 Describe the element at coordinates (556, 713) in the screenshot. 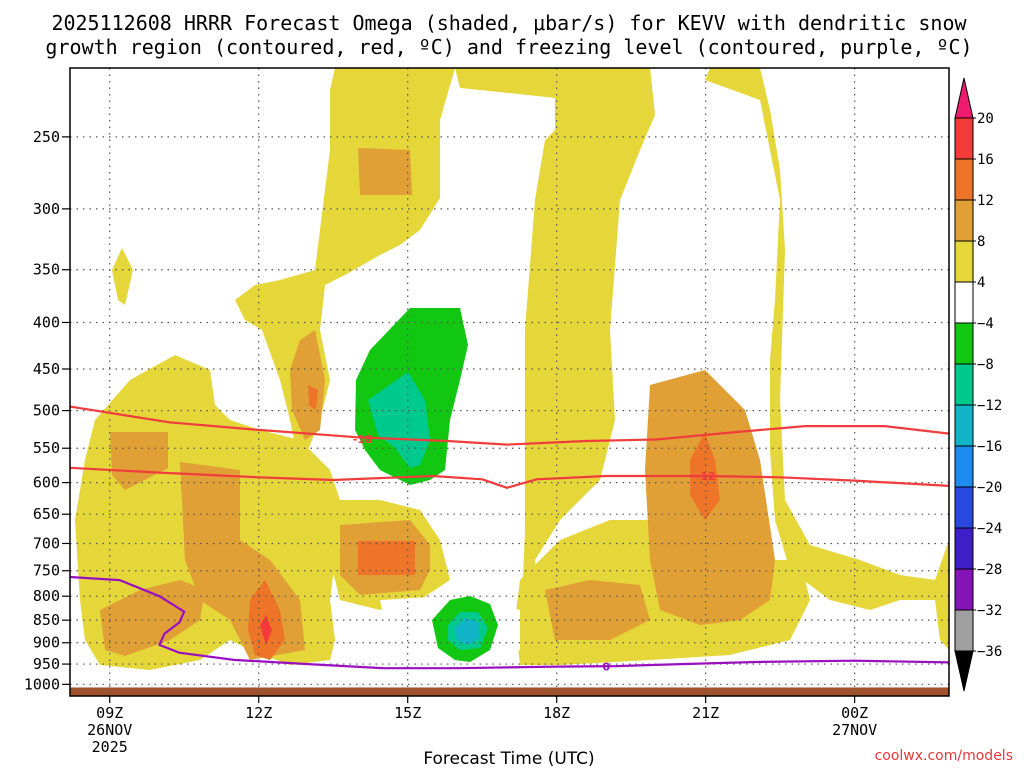

I see `x-tick-label-18Z: 18Z` at that location.